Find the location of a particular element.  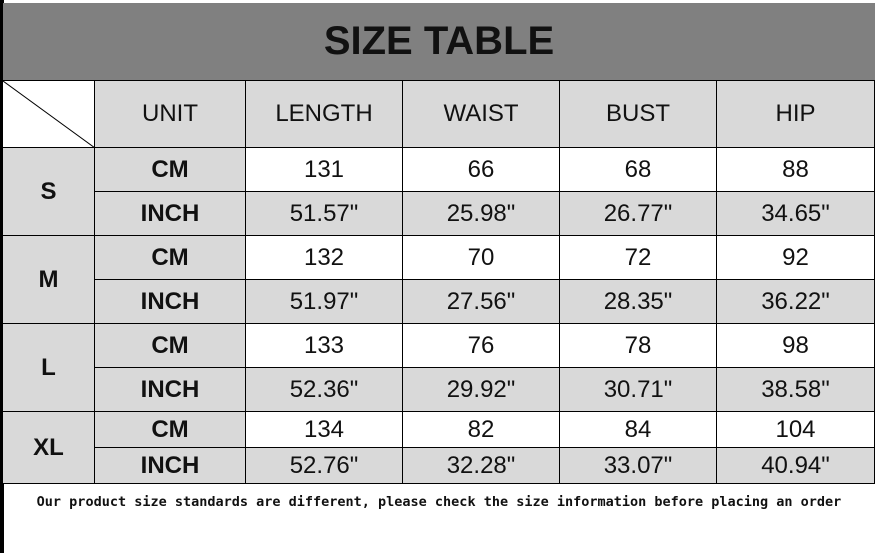

value-cell: 33.07" is located at coordinates (638, 466).